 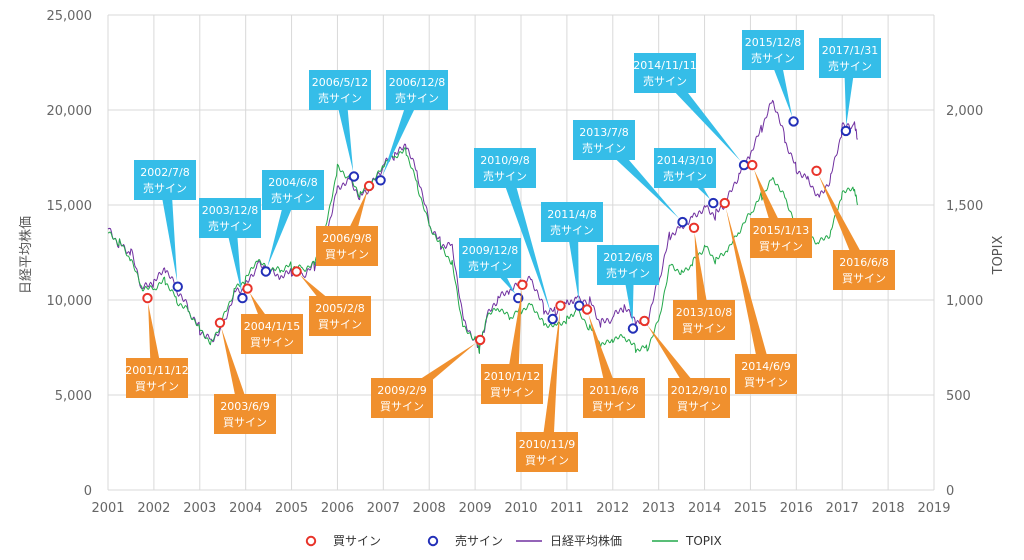 What do you see at coordinates (796, 508) in the screenshot?
I see `x-tick-label: 2016` at bounding box center [796, 508].